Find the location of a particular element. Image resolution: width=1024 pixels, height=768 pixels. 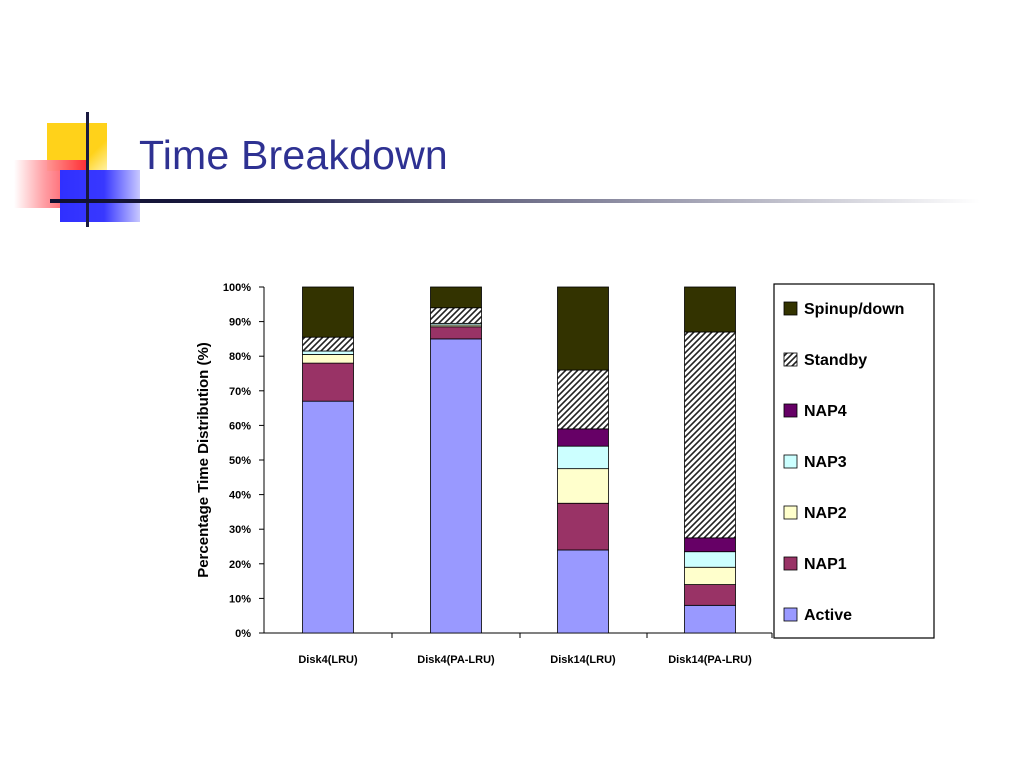

legend: Spinup/down Standby NAP4 NAP3 NAP2 NAP1 Active is located at coordinates (854, 461).